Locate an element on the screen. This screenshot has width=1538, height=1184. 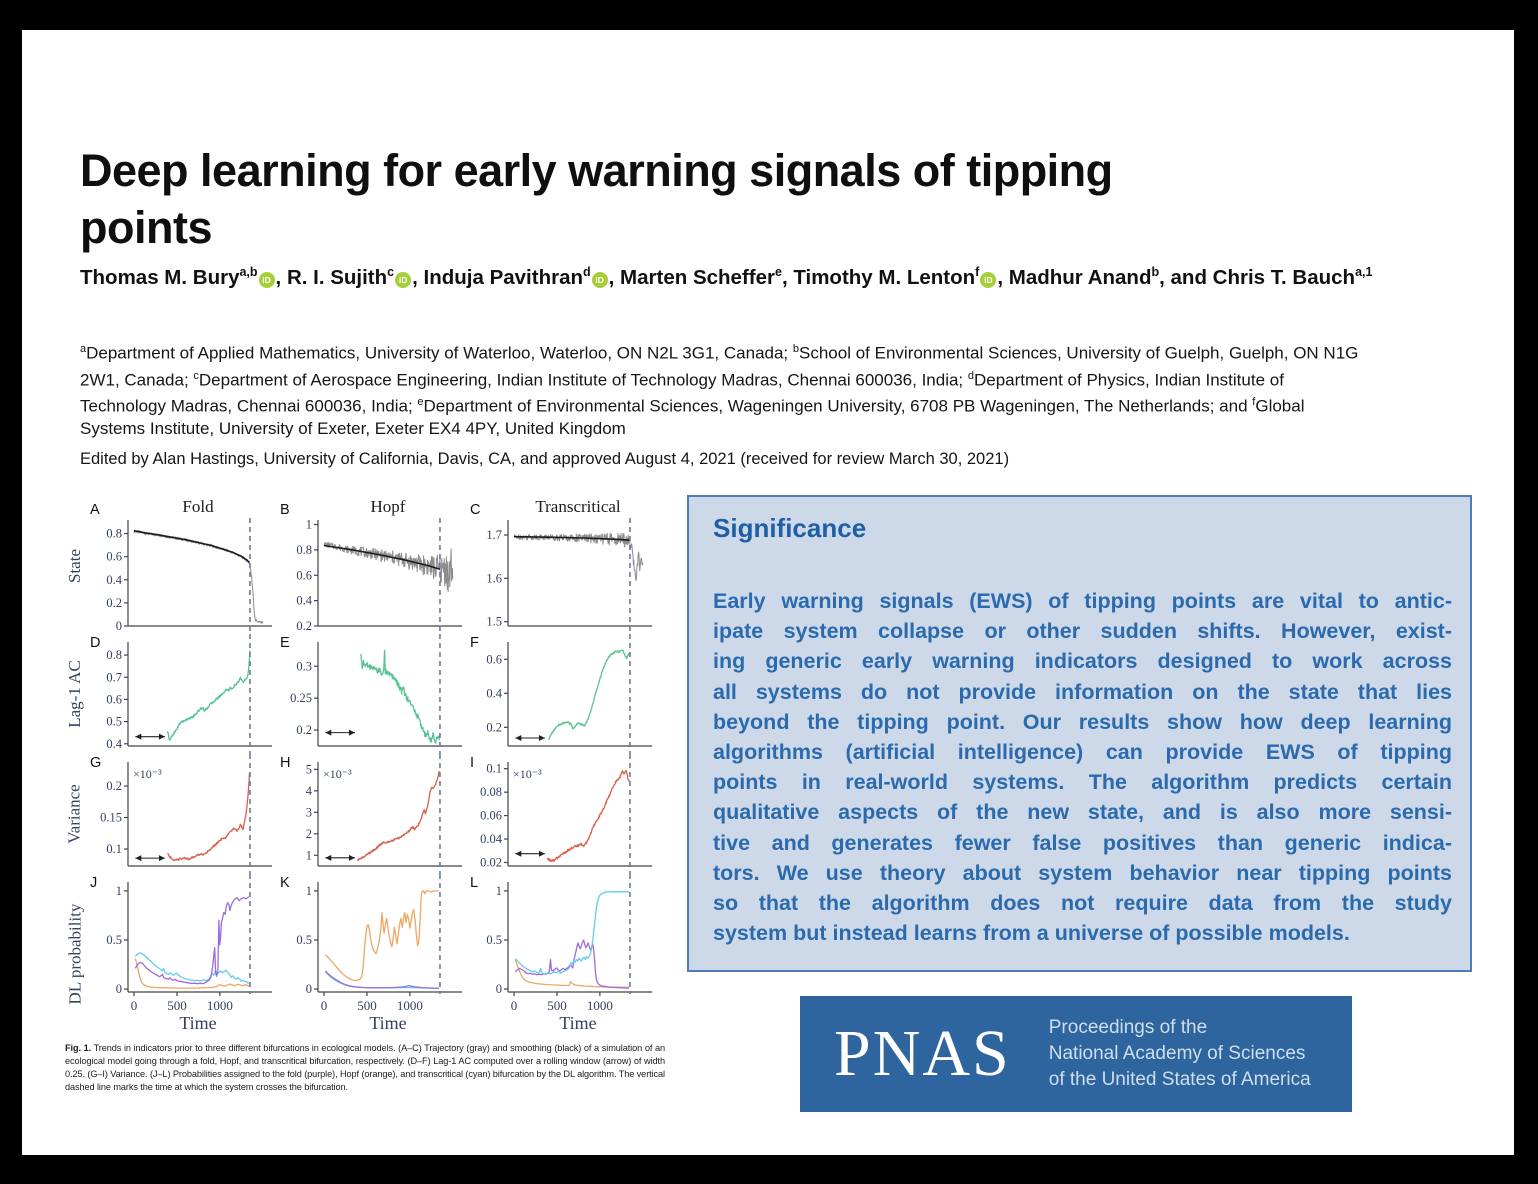
author: Thomas M. Burya,b is located at coordinates (169, 277).